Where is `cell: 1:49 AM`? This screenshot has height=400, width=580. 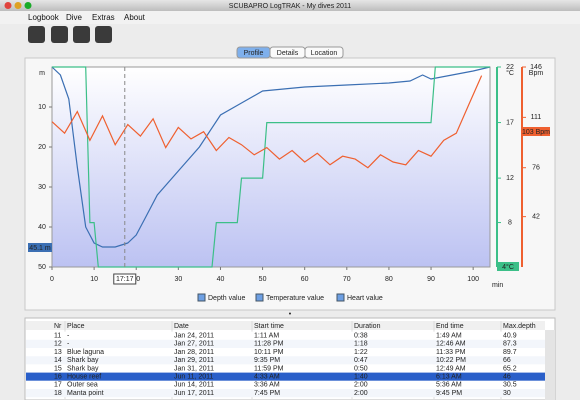
cell: 1:49 AM is located at coordinates (449, 336).